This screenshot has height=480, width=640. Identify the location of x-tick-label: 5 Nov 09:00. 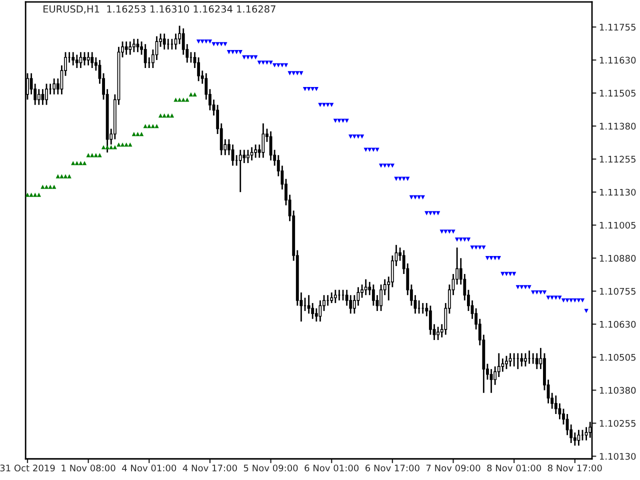
(271, 468).